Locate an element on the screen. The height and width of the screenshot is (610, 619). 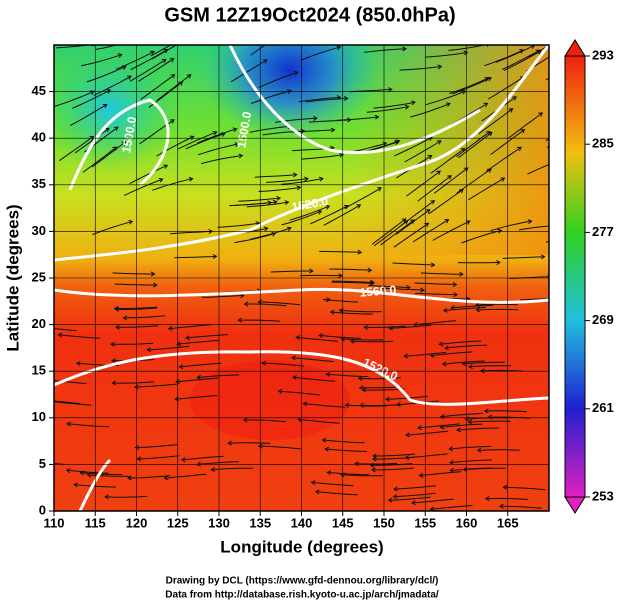
y-tick-label: 5 is located at coordinates (42, 463).